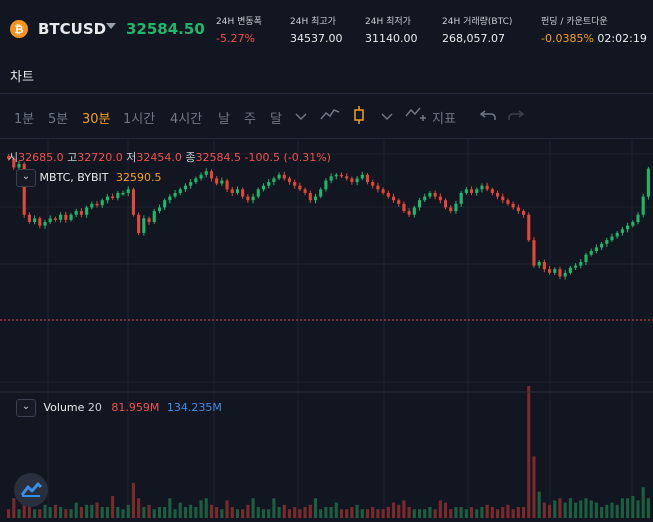 The width and height of the screenshot is (653, 522). What do you see at coordinates (388, 22) in the screenshot?
I see `stat-label: 24H 최저가` at bounding box center [388, 22].